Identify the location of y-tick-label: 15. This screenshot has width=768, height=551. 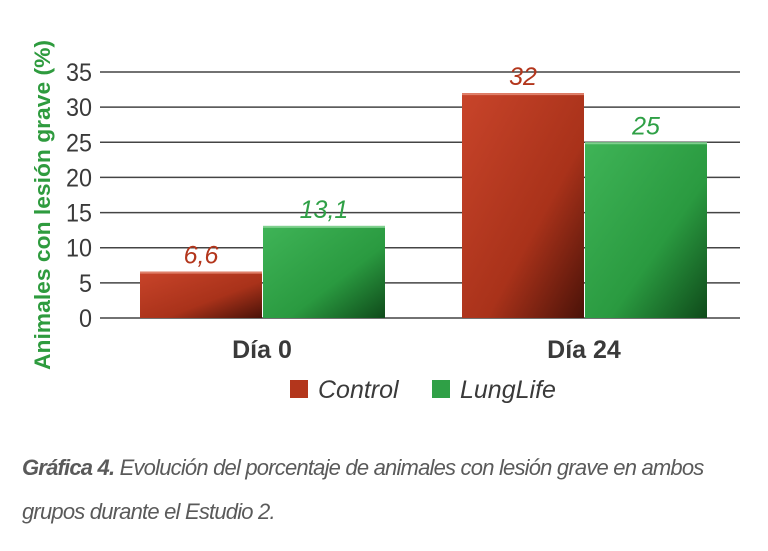
(79, 214).